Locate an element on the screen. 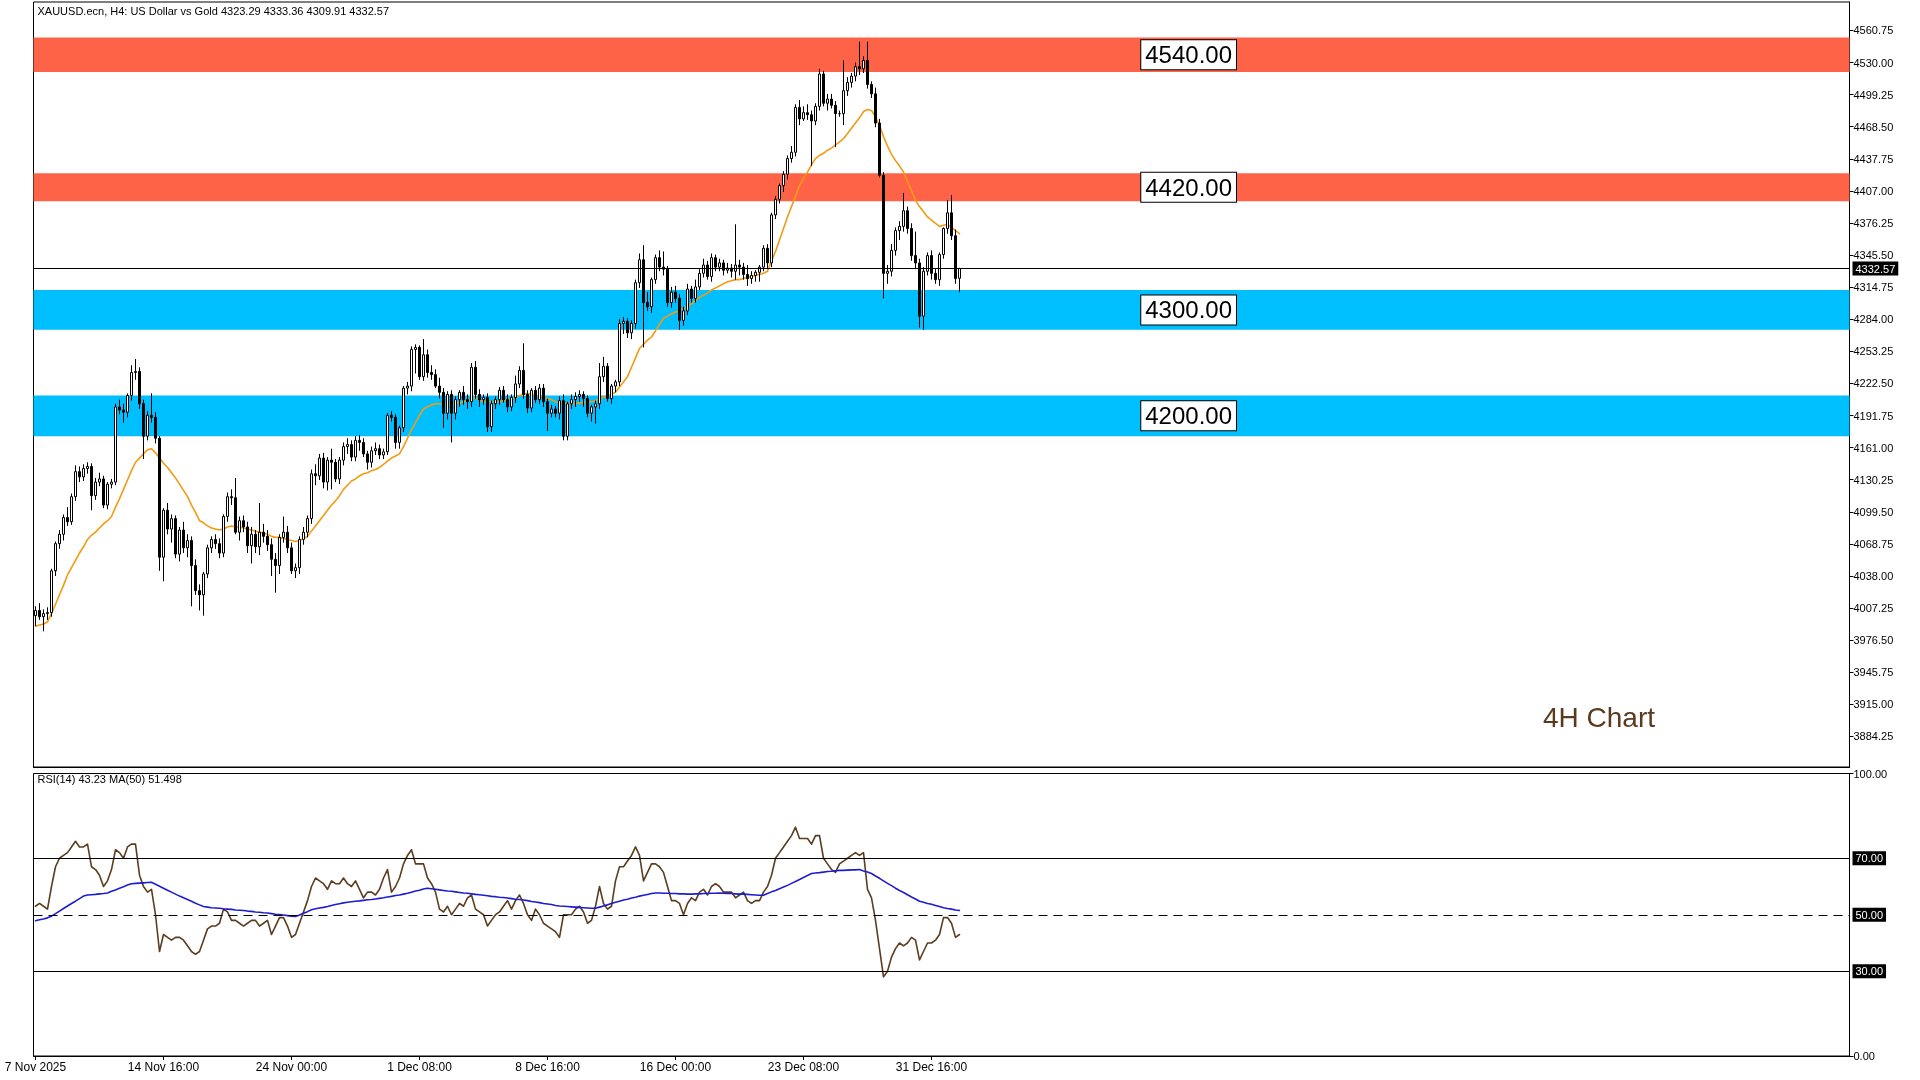 The image size is (1920, 1080). y-tick-label: 3945.75 is located at coordinates (1873, 672).